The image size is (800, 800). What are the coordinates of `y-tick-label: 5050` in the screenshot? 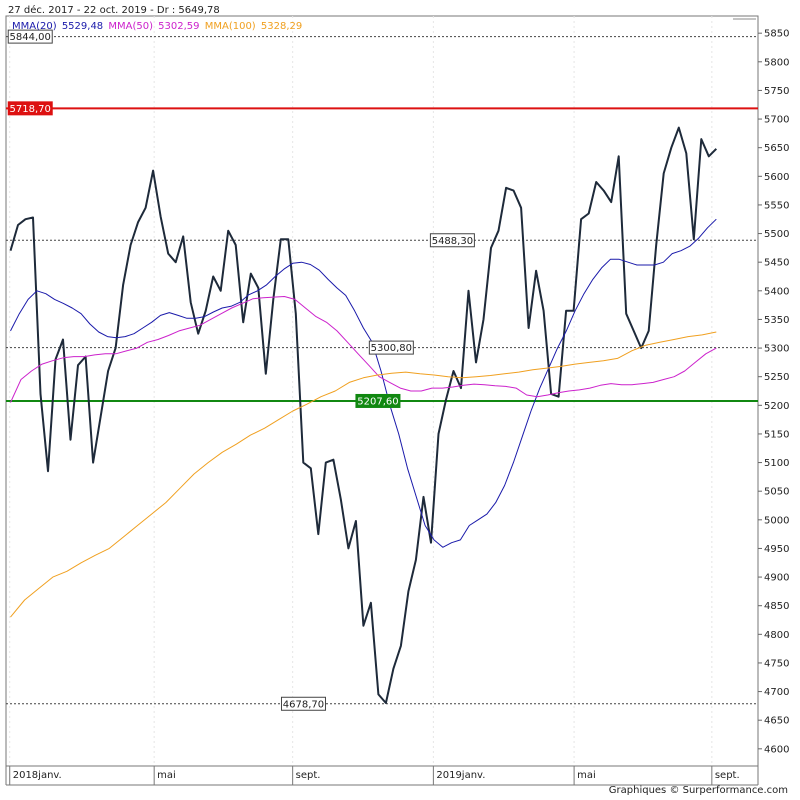 It's located at (776, 492).